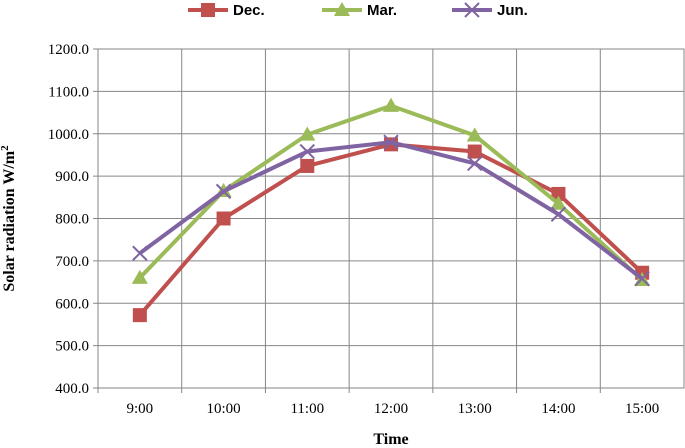 Image resolution: width=685 pixels, height=448 pixels. What do you see at coordinates (307, 409) in the screenshot?
I see `x-tick-label: 11:00` at bounding box center [307, 409].